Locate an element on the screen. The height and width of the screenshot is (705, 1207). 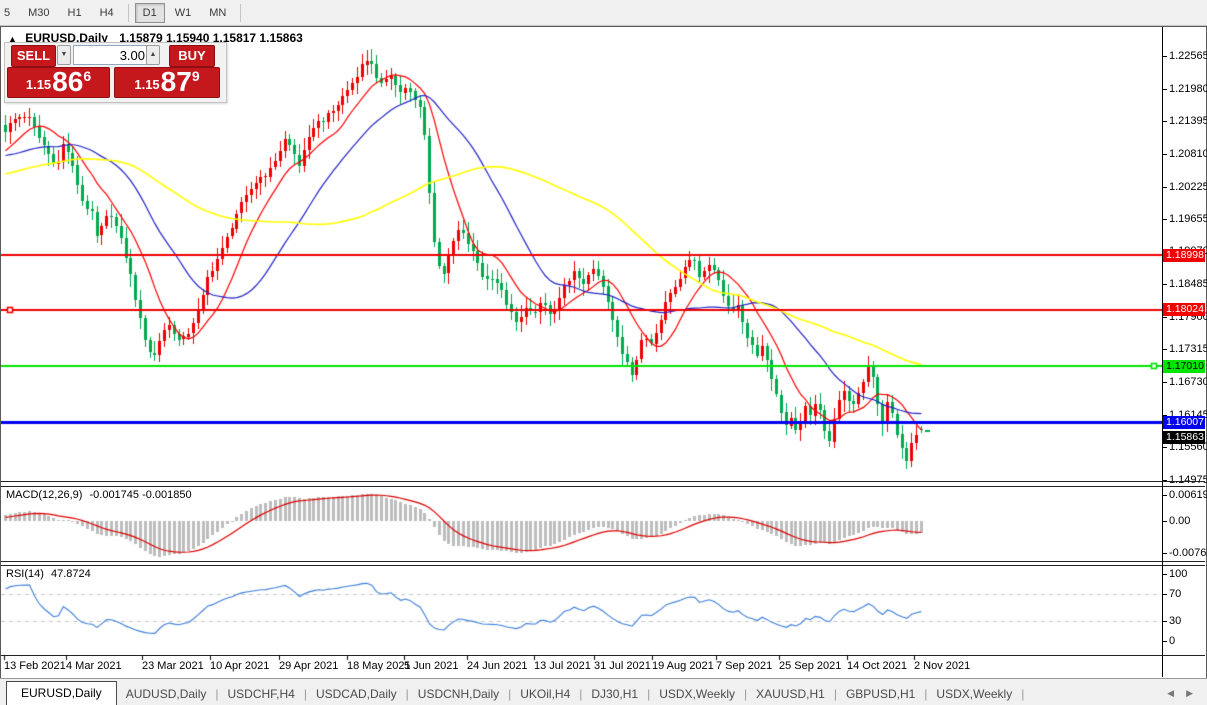
timeframe-button-partial: 5 is located at coordinates (7, 12).